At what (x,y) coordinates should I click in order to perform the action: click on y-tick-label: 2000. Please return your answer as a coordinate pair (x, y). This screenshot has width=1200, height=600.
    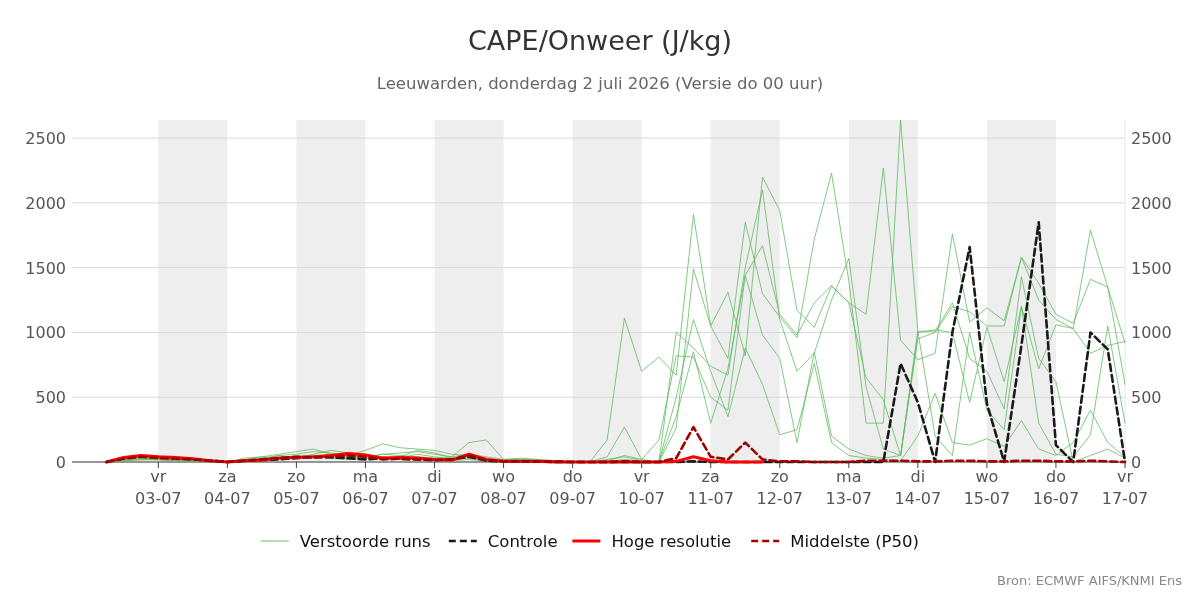
    Looking at the image, I should click on (45, 203).